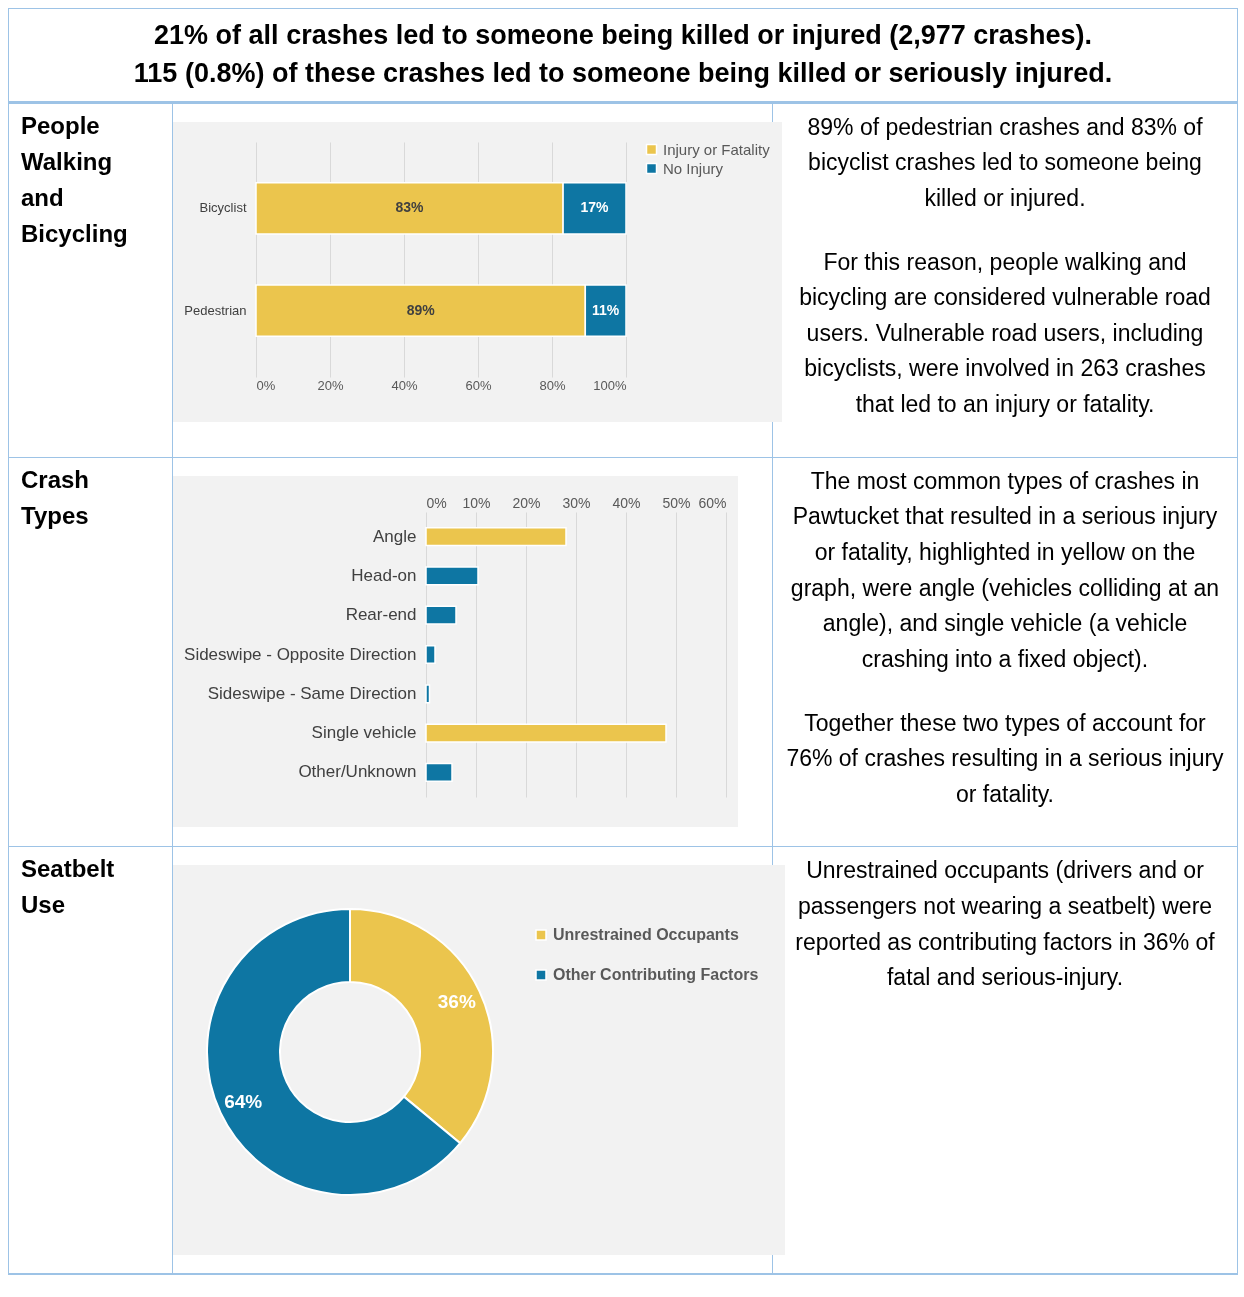  Describe the element at coordinates (576, 502) in the screenshot. I see `x-tick-label: 30%` at that location.